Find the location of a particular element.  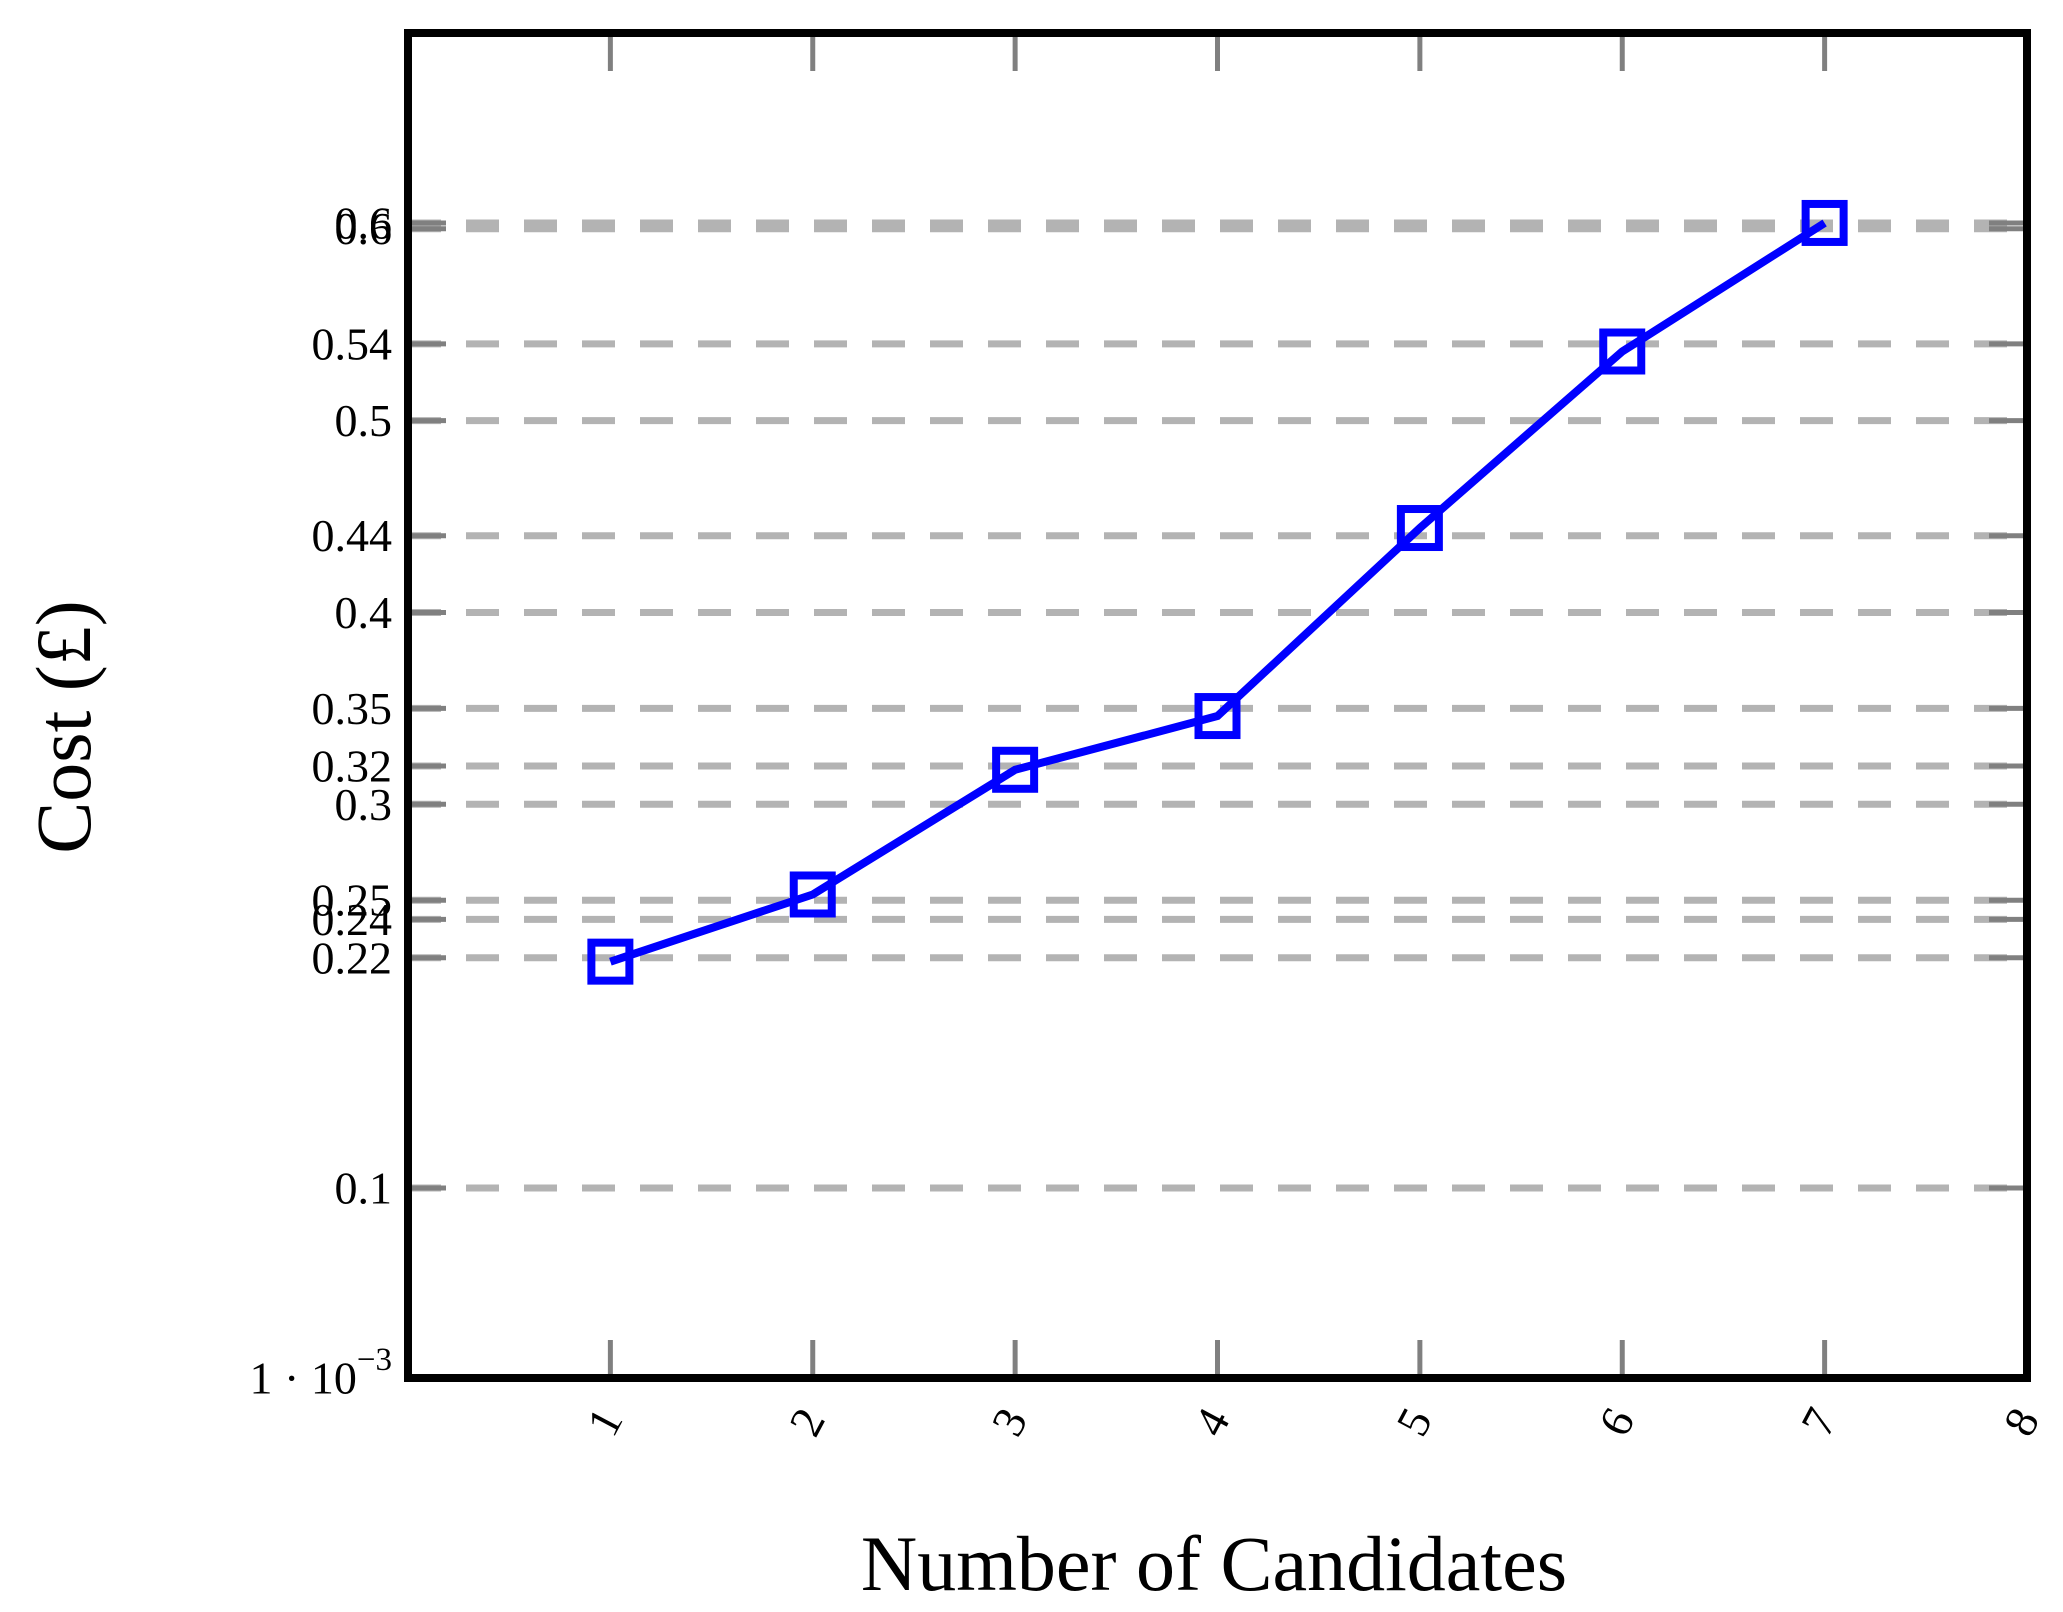

y-tick-label: 0.5 is located at coordinates (364, 420).